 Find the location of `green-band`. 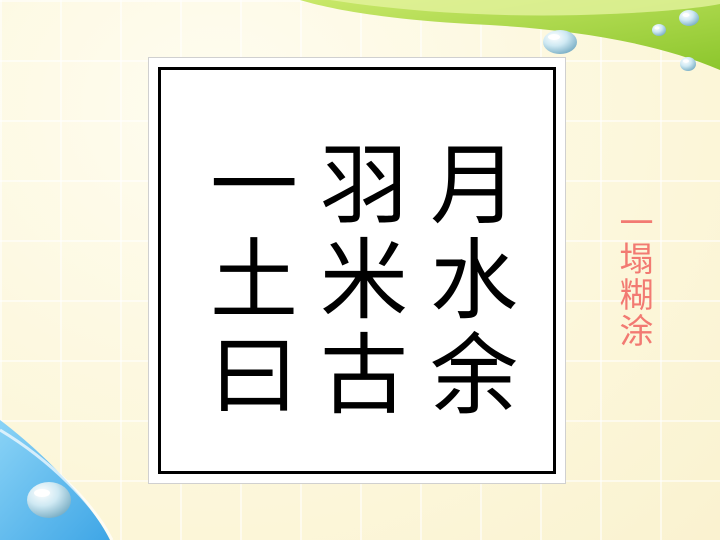

green-band is located at coordinates (510, 35).